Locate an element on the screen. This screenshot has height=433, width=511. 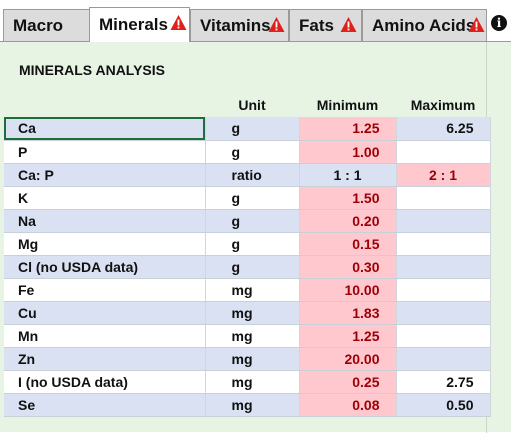
table-row: Zn mg 20.00 is located at coordinates (247, 359).